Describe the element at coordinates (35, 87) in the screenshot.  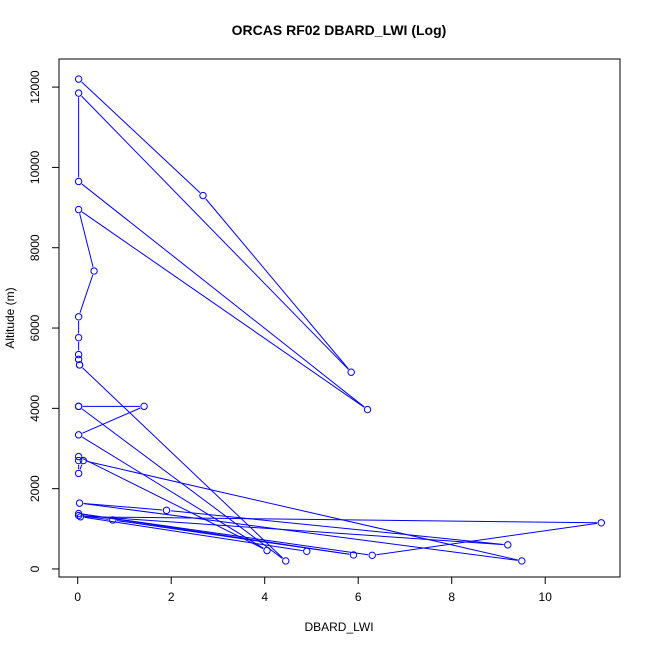
I see `y-tick-label: 12000` at that location.